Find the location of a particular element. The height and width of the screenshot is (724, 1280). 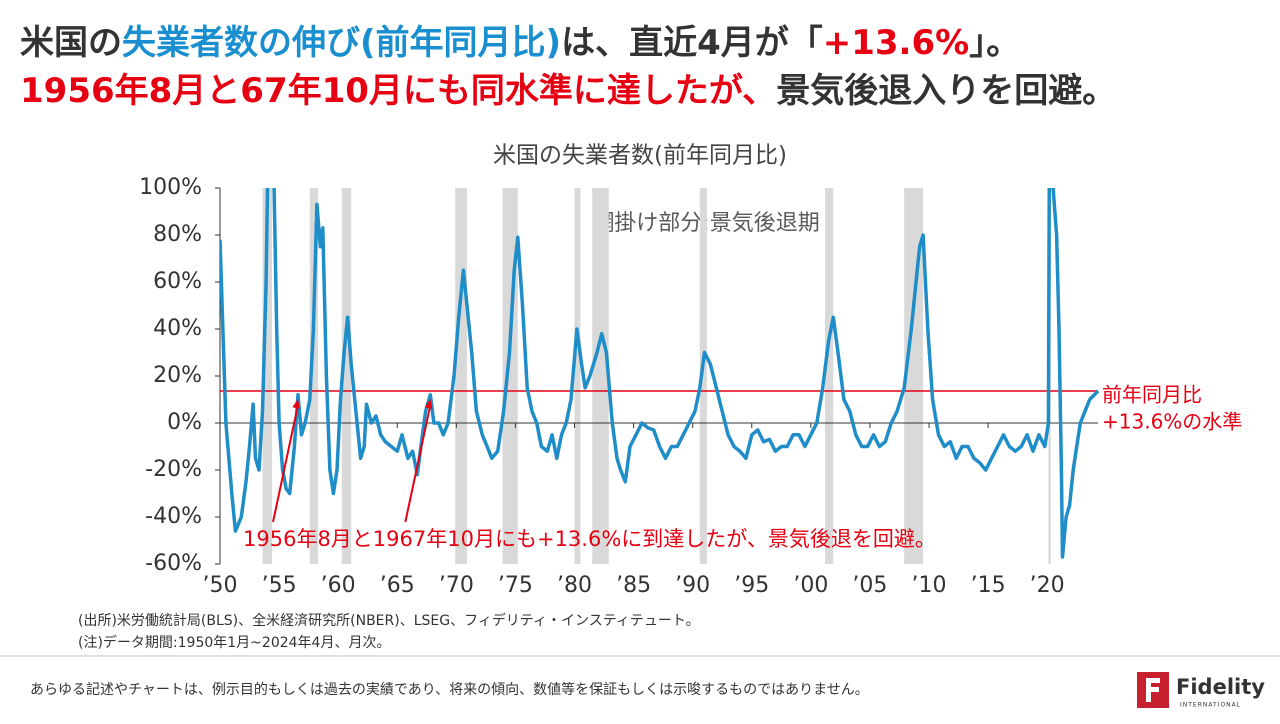

headline-part: 1956年8月と67年10月にも同水準に達したが、 is located at coordinates (398, 91).